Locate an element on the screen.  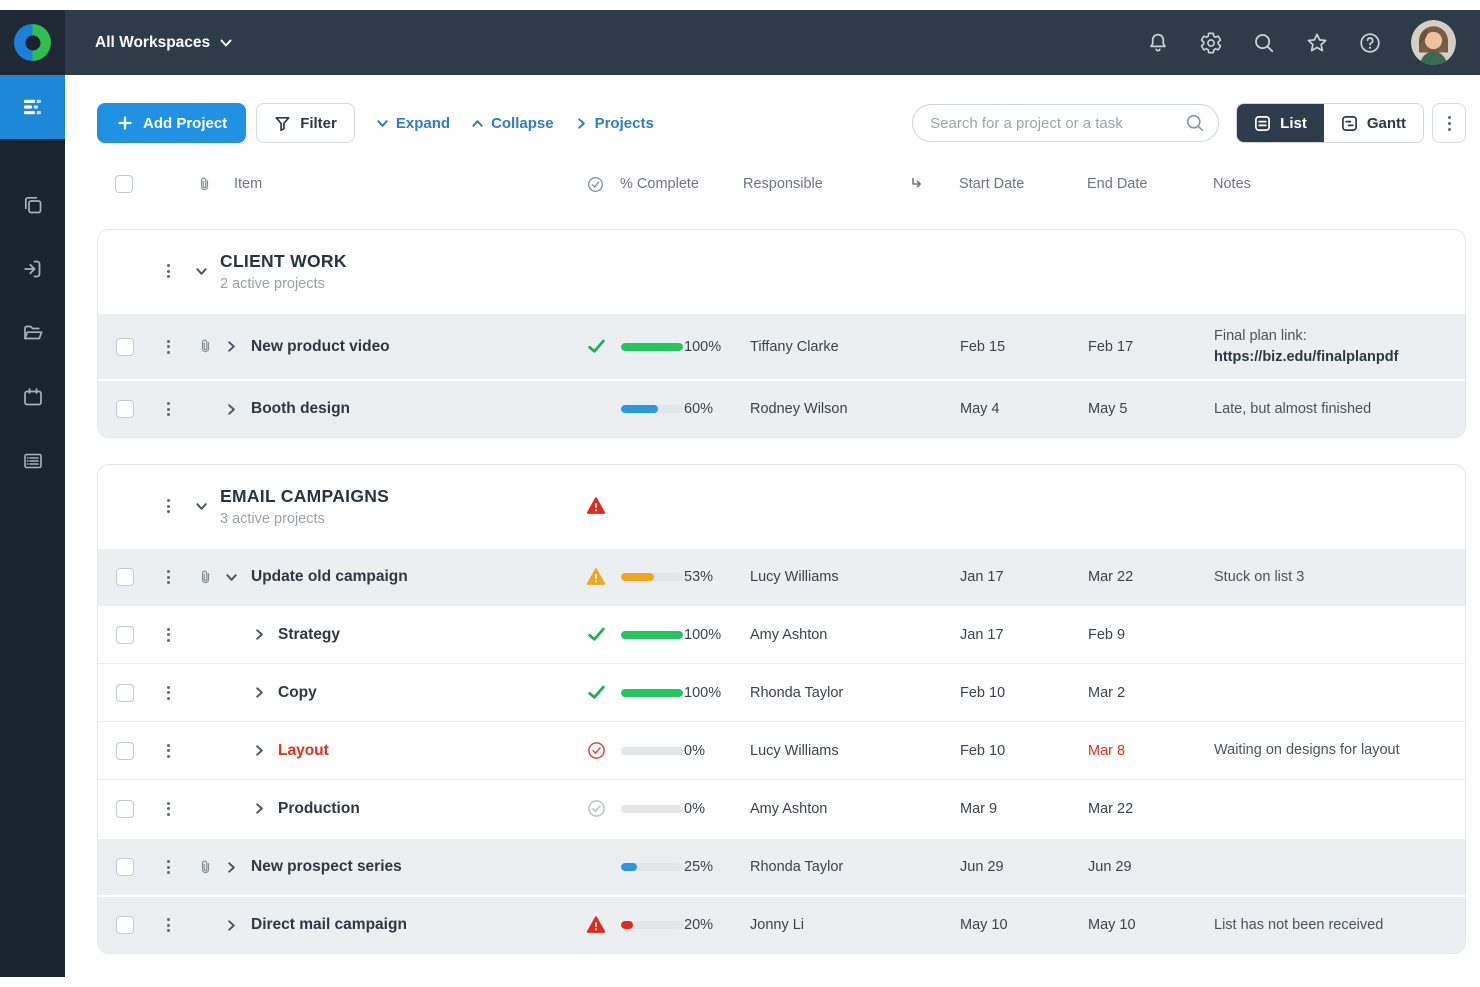
workspace-switcher: All Workspaces is located at coordinates (164, 43).